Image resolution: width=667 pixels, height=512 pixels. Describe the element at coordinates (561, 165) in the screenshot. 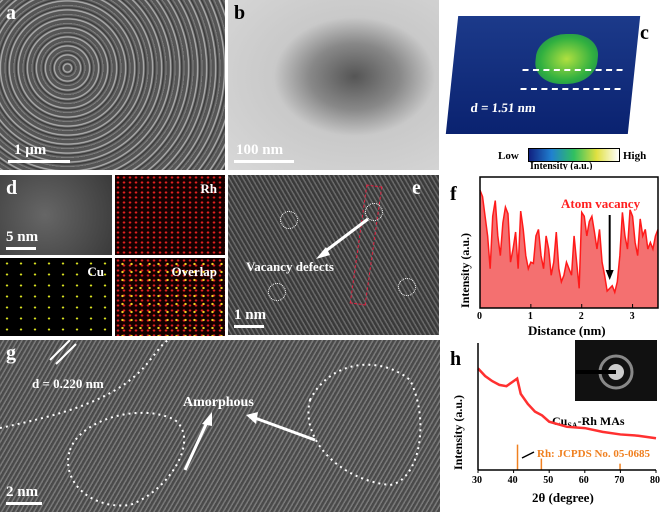

I see `colorbar-title: Intensity (a.u.)` at that location.